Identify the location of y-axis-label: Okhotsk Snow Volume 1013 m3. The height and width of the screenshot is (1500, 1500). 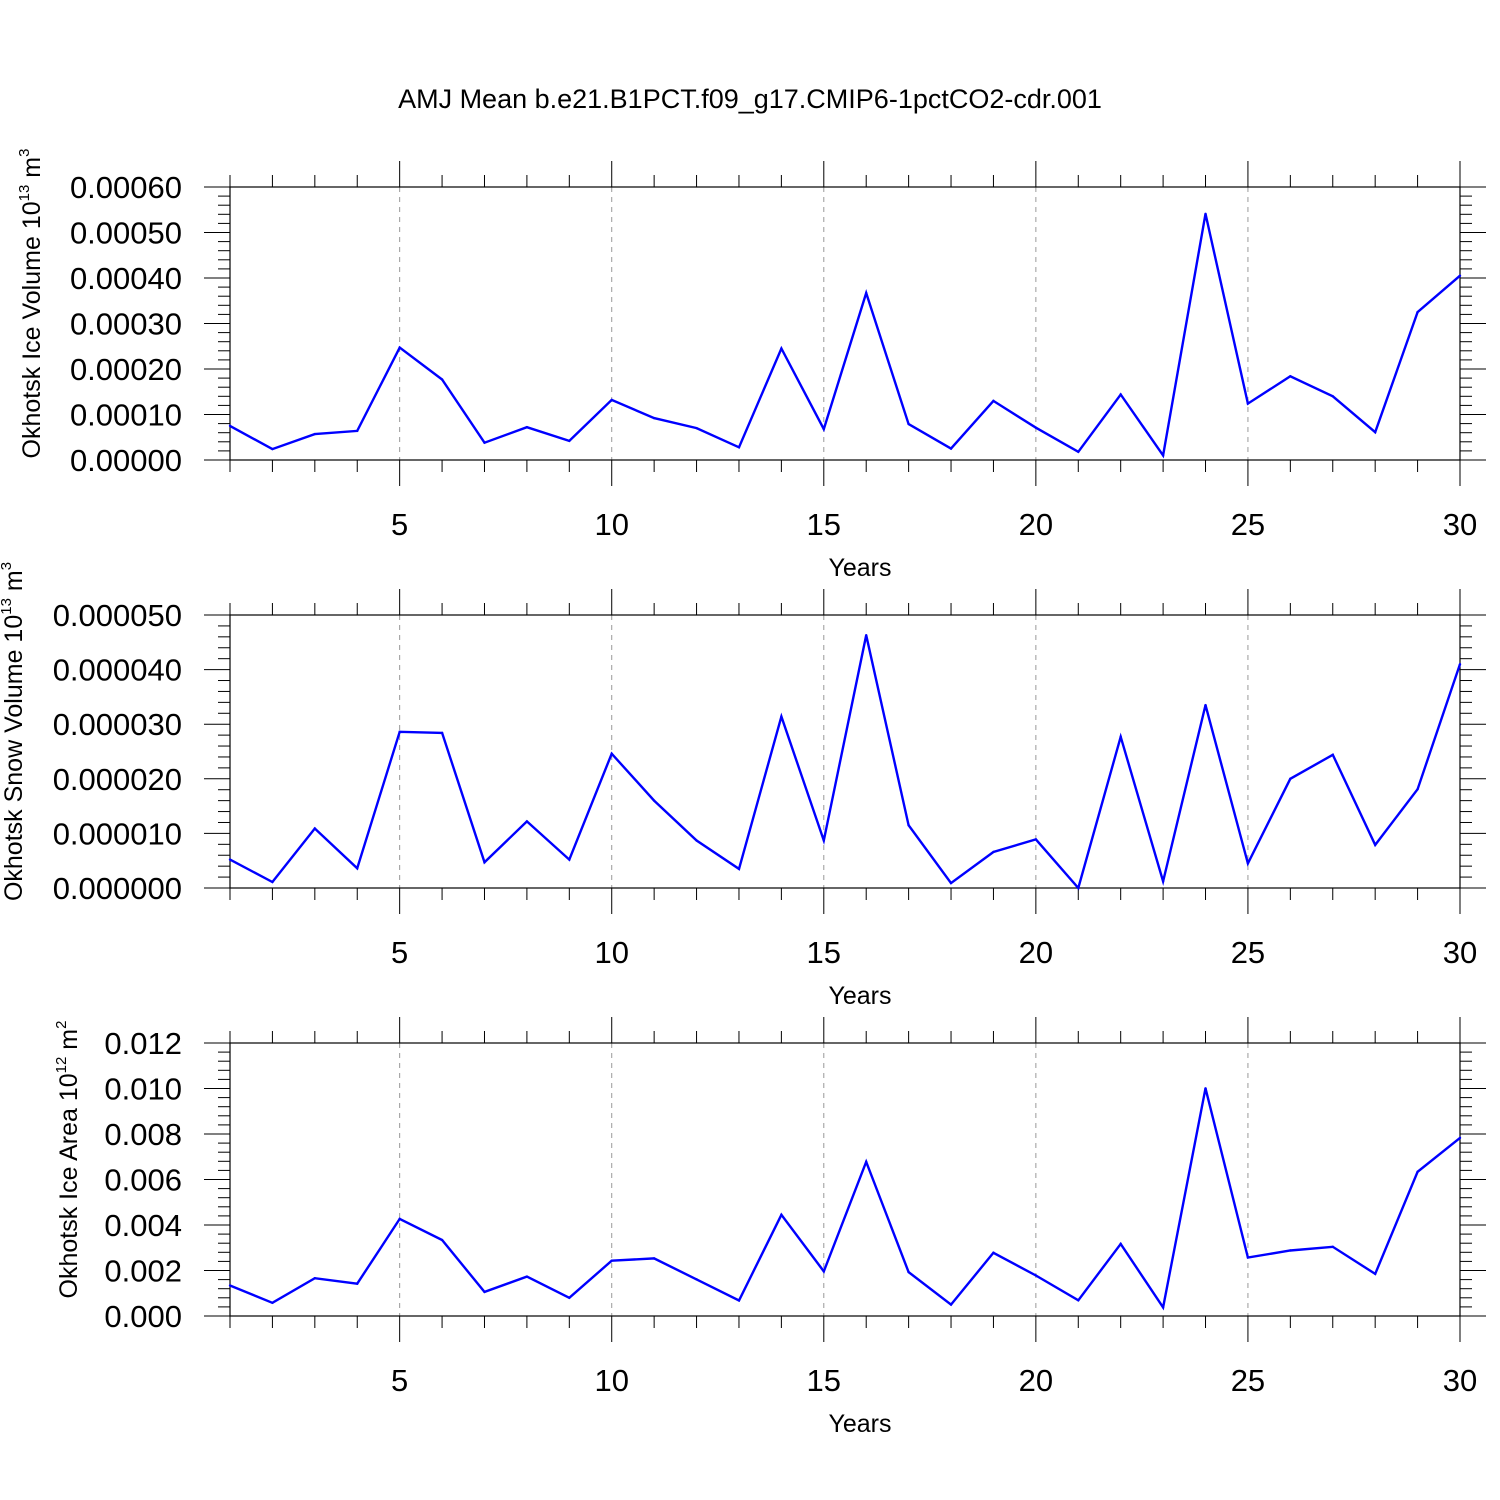
(14, 731).